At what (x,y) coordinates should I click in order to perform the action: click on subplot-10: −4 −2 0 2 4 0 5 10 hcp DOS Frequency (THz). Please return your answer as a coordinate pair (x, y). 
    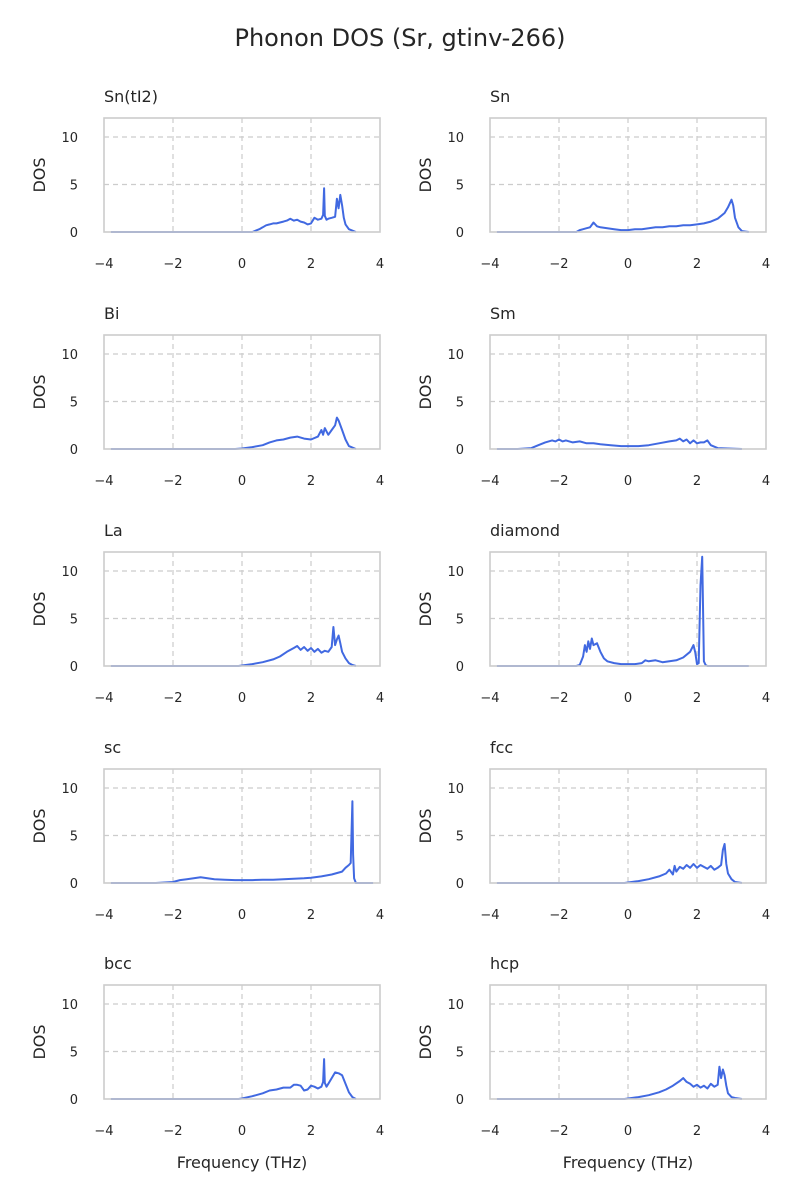
    Looking at the image, I should click on (593, 1063).